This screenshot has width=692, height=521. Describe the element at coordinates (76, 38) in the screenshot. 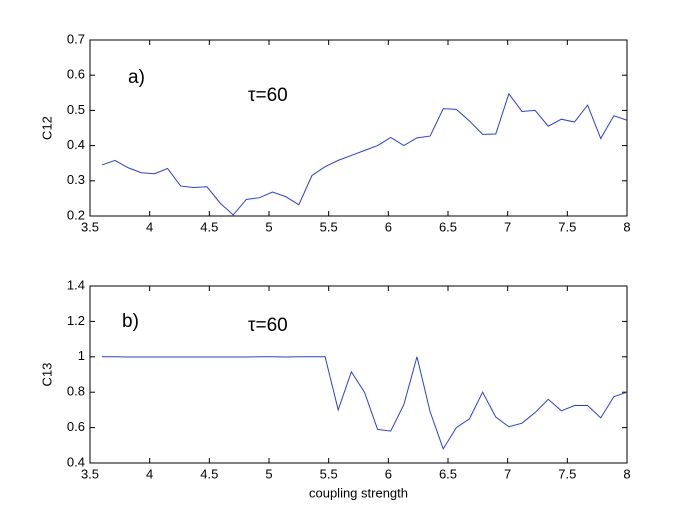

I see `y-tick-label: 0.7` at that location.